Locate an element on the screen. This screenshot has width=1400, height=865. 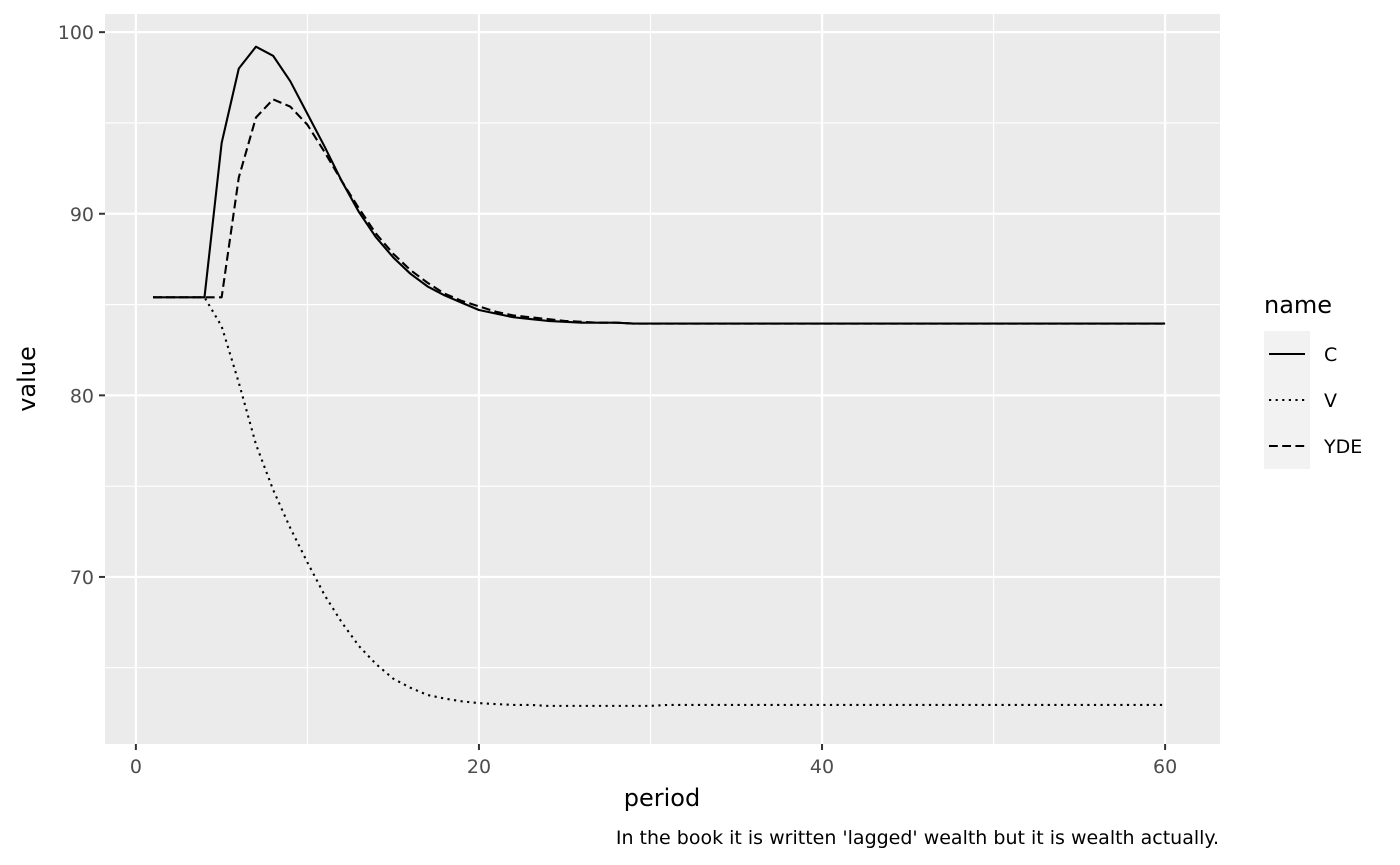
x-axis: 0 20 40 60 is located at coordinates (653, 761).